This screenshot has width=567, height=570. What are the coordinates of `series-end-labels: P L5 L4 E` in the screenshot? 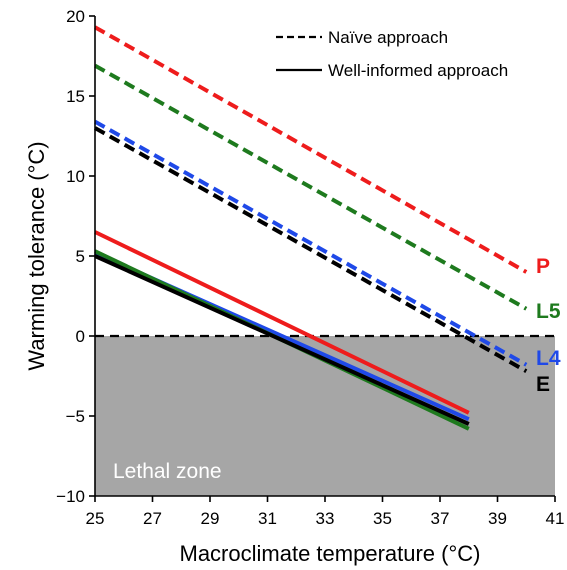 It's located at (548, 325).